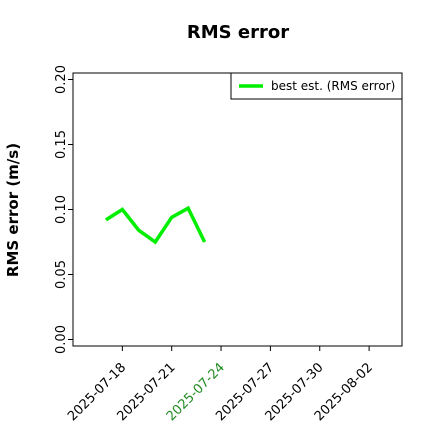  What do you see at coordinates (333, 86) in the screenshot?
I see `legend-label: best est. (RMS error)` at bounding box center [333, 86].